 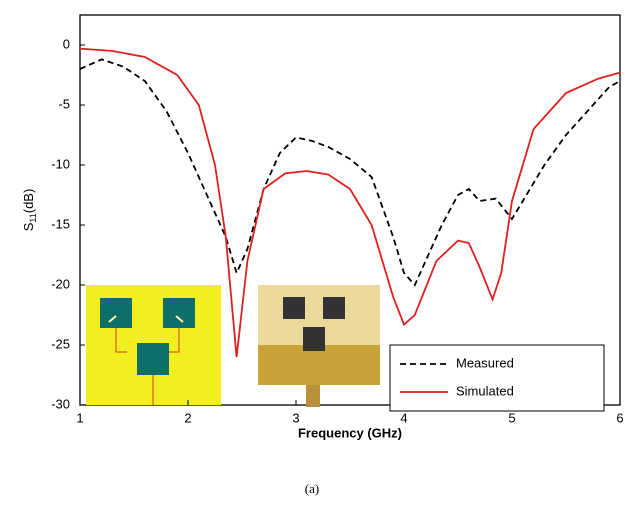 What do you see at coordinates (79, 417) in the screenshot?
I see `x-tick-label: 1` at bounding box center [79, 417].